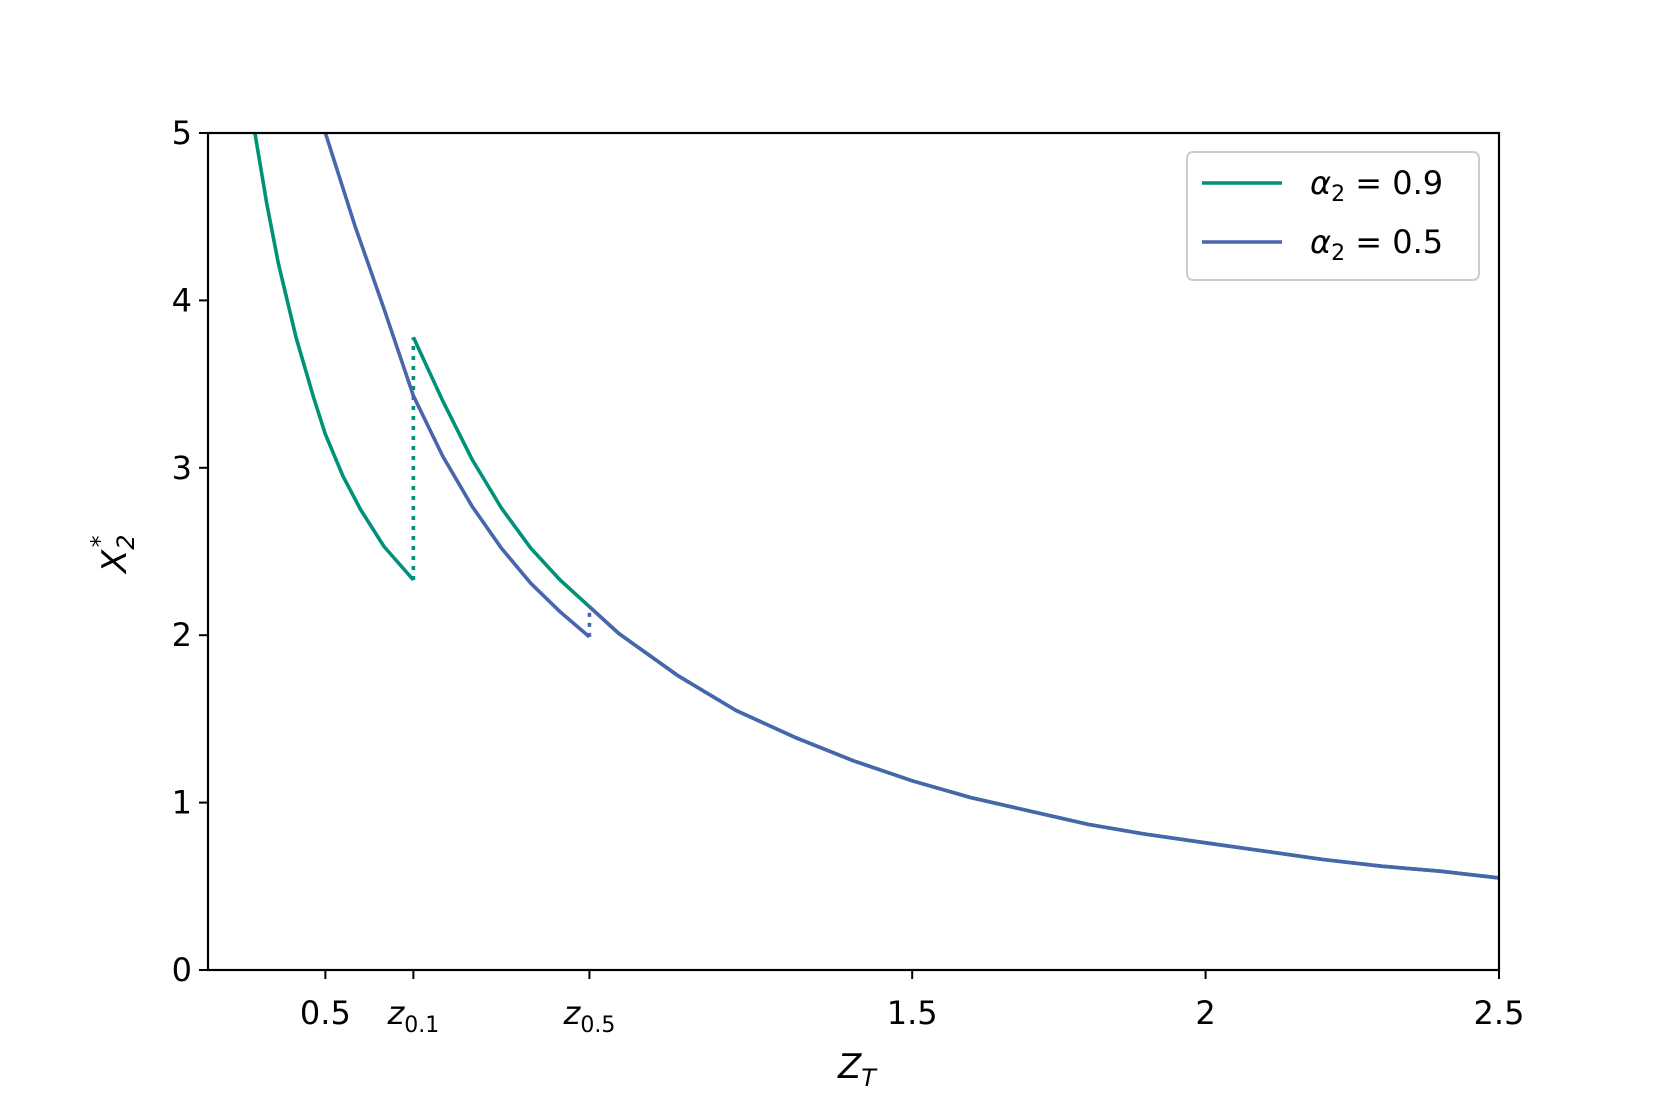  I want to click on x-tick-label-1: z0.1, so click(412, 1016).